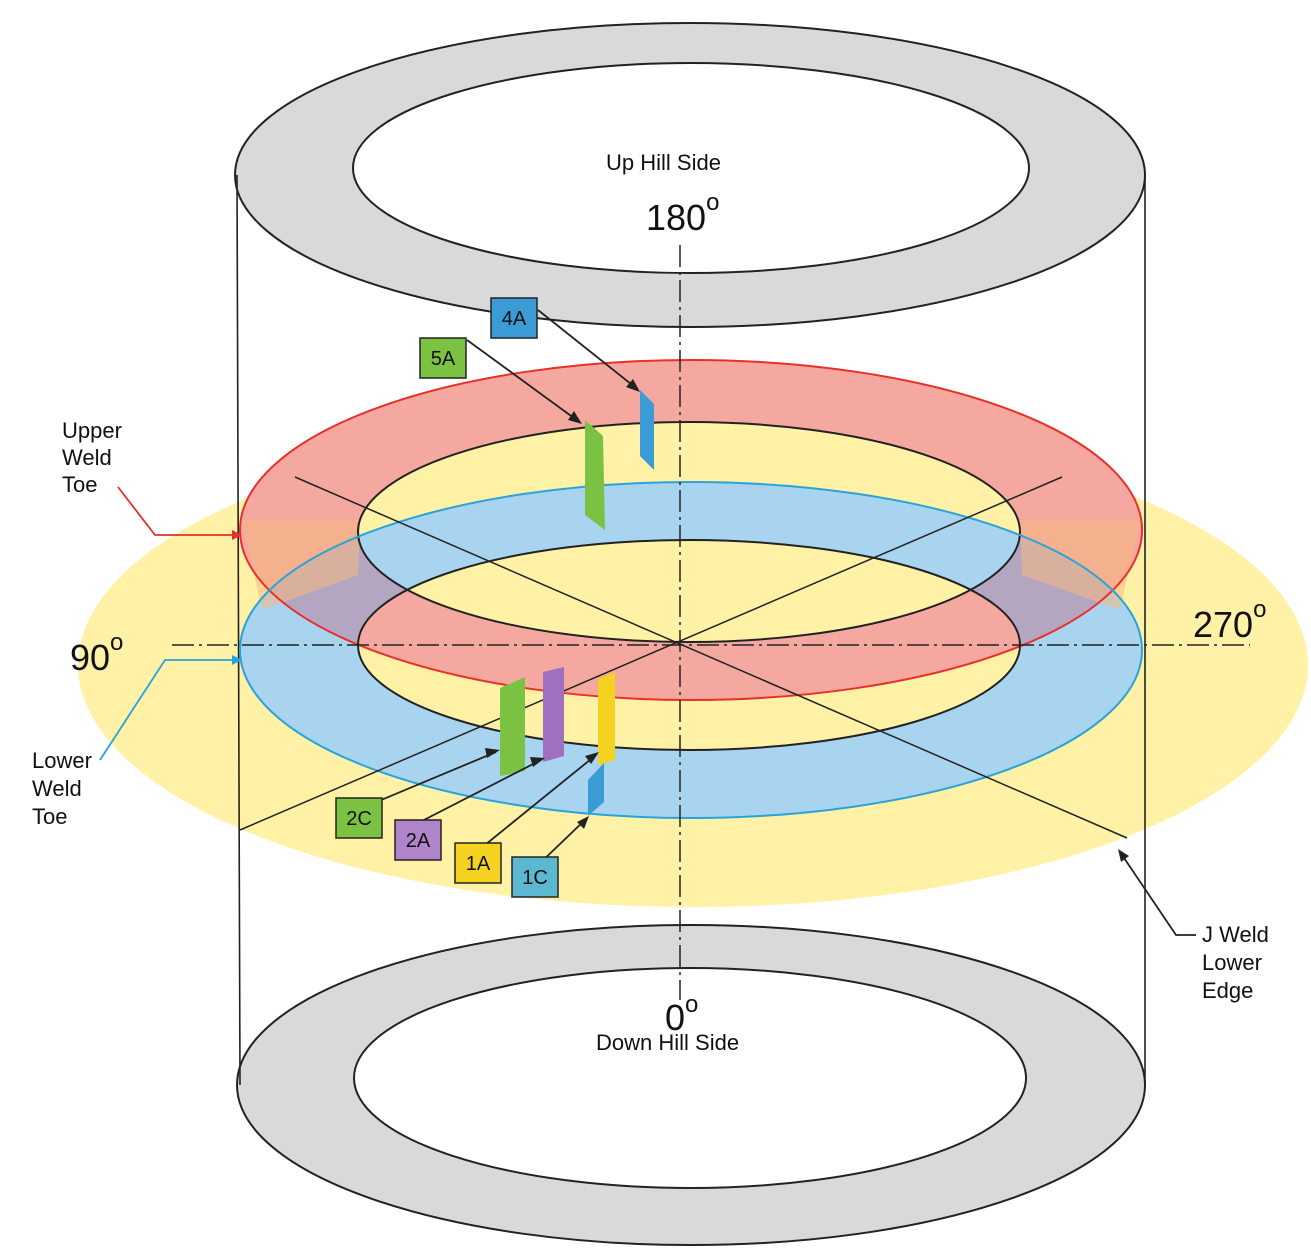  I want to click on tag-4a: 4A, so click(514, 318).